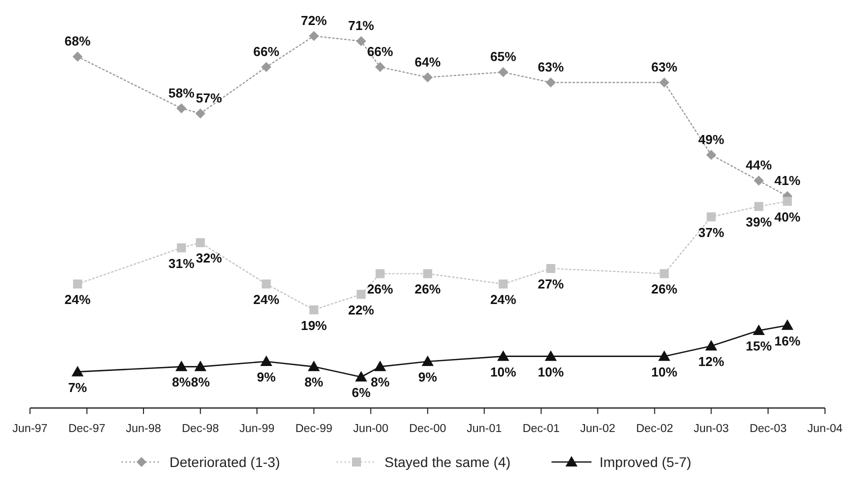 The width and height of the screenshot is (848, 480). Describe the element at coordinates (551, 284) in the screenshot. I see `data-label: 27%` at that location.